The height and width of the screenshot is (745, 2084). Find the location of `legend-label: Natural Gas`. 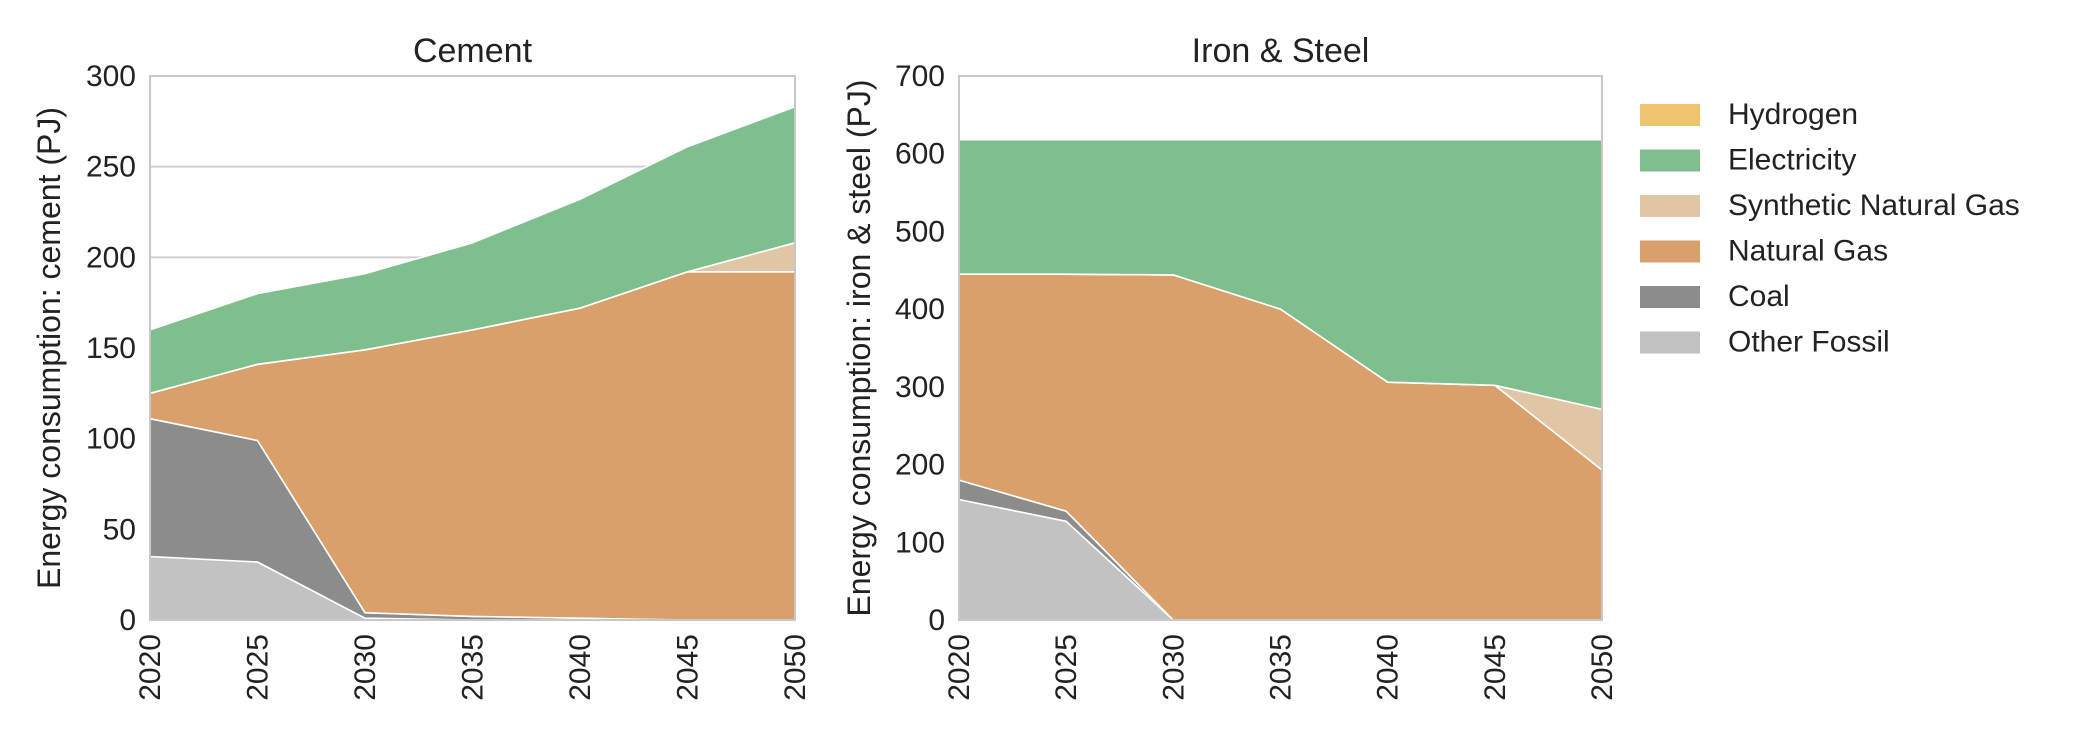

legend-label: Natural Gas is located at coordinates (1808, 251).